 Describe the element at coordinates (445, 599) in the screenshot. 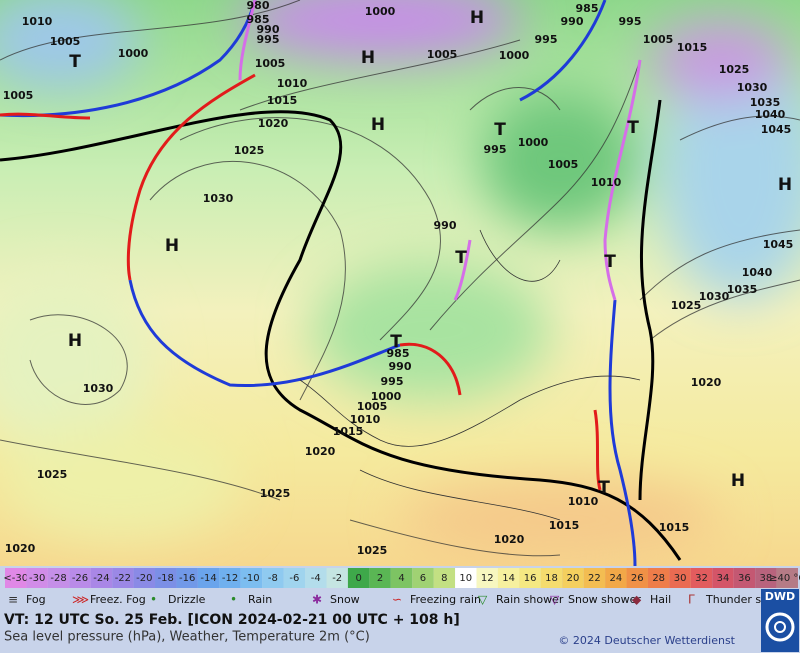

I see `legend-label: Freezing rain` at that location.